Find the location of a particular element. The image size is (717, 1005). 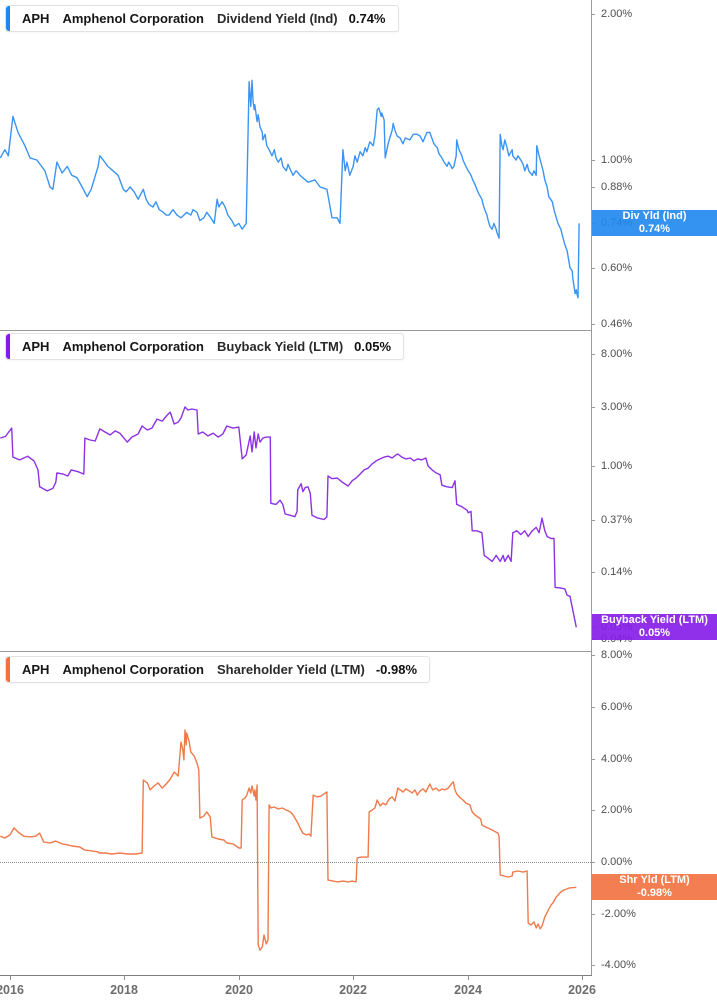

tick-label: 3.00% is located at coordinates (617, 407).